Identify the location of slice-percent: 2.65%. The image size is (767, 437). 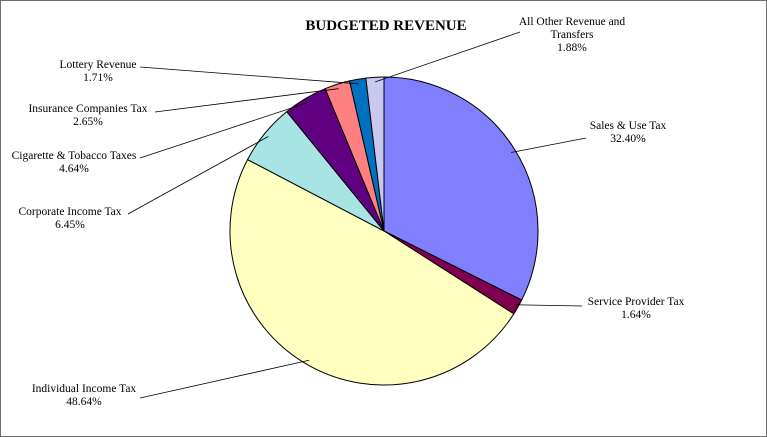
(88, 122).